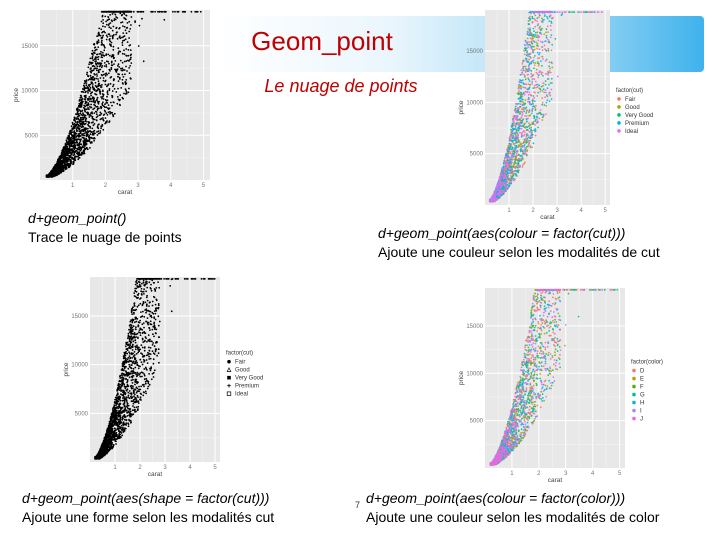 The height and width of the screenshot is (540, 720). What do you see at coordinates (642, 388) in the screenshot?
I see `legend-label: F` at bounding box center [642, 388].